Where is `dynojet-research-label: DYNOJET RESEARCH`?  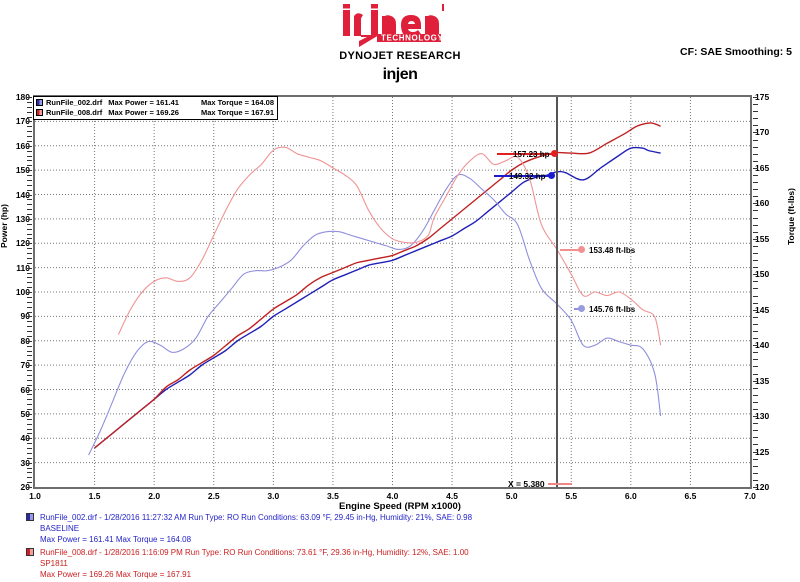
dynojet-research-label: DYNOJET RESEARCH is located at coordinates (400, 56).